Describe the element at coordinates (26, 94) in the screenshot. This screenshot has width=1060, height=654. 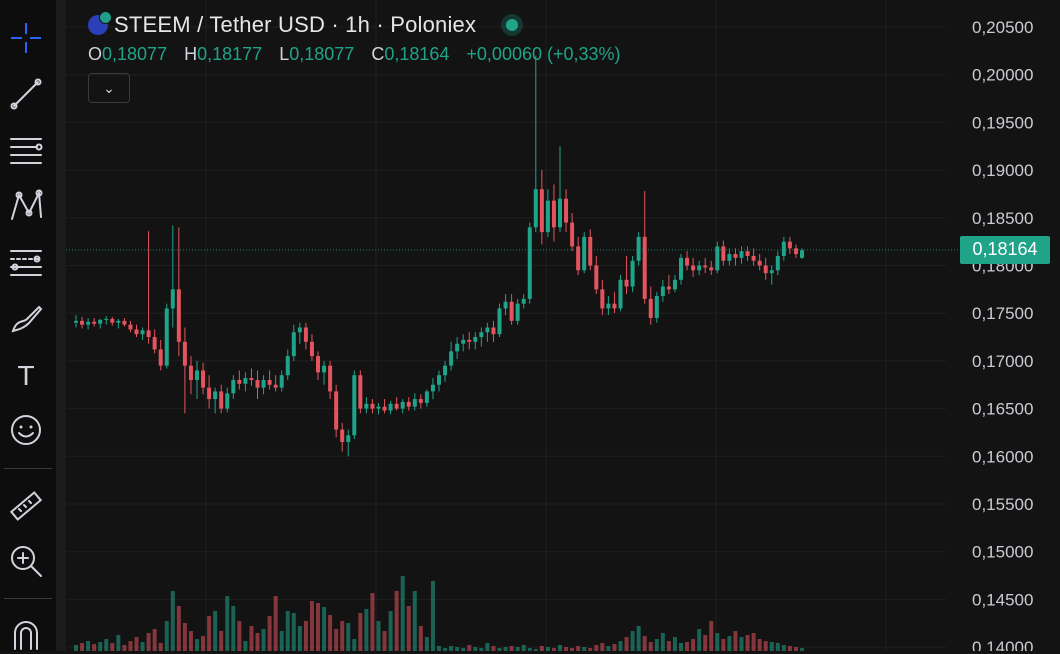
I see `trend-line-tool-button` at that location.